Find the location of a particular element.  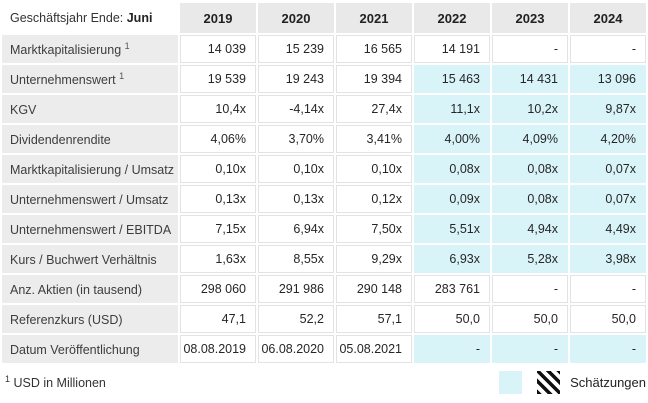

cell-value: -4,14x is located at coordinates (296, 109).